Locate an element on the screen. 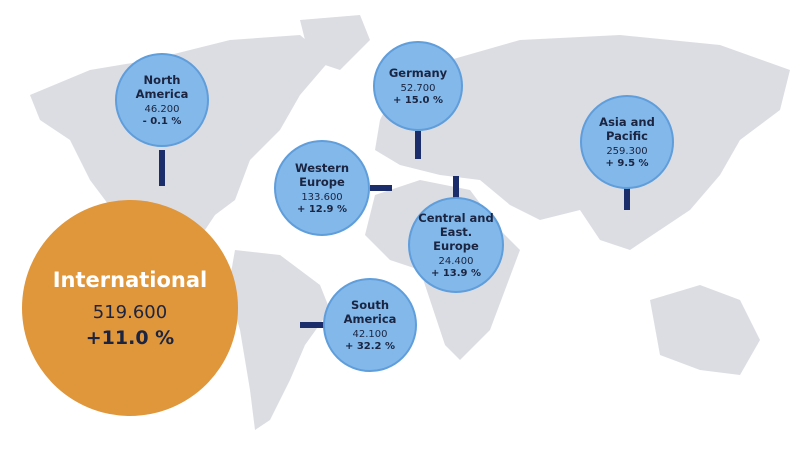 This screenshot has width=800, height=450. region-value: 52.700 is located at coordinates (418, 88).